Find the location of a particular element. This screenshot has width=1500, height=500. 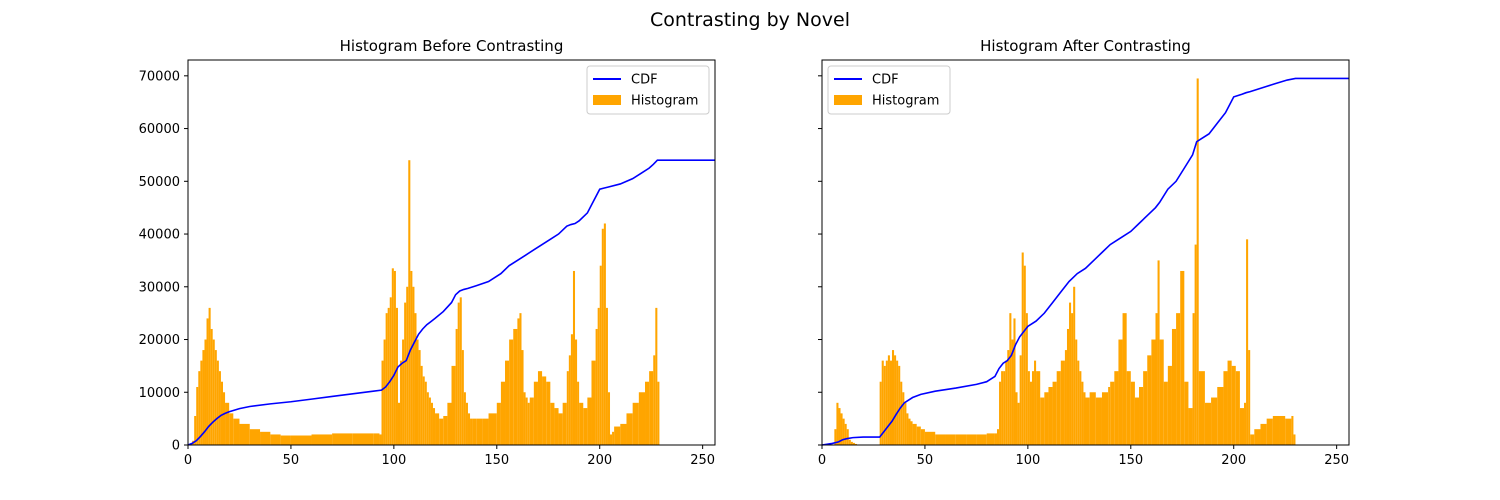

y-tick-label: 0 is located at coordinates (176, 446).